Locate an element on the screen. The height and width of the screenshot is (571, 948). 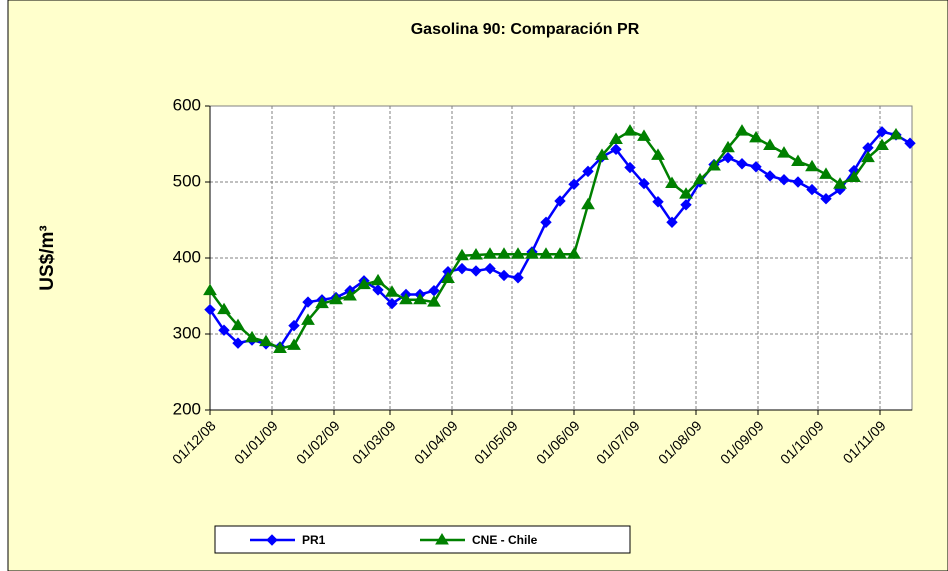
chart-title: Gasolina 90: Comparación PR is located at coordinates (525, 29).